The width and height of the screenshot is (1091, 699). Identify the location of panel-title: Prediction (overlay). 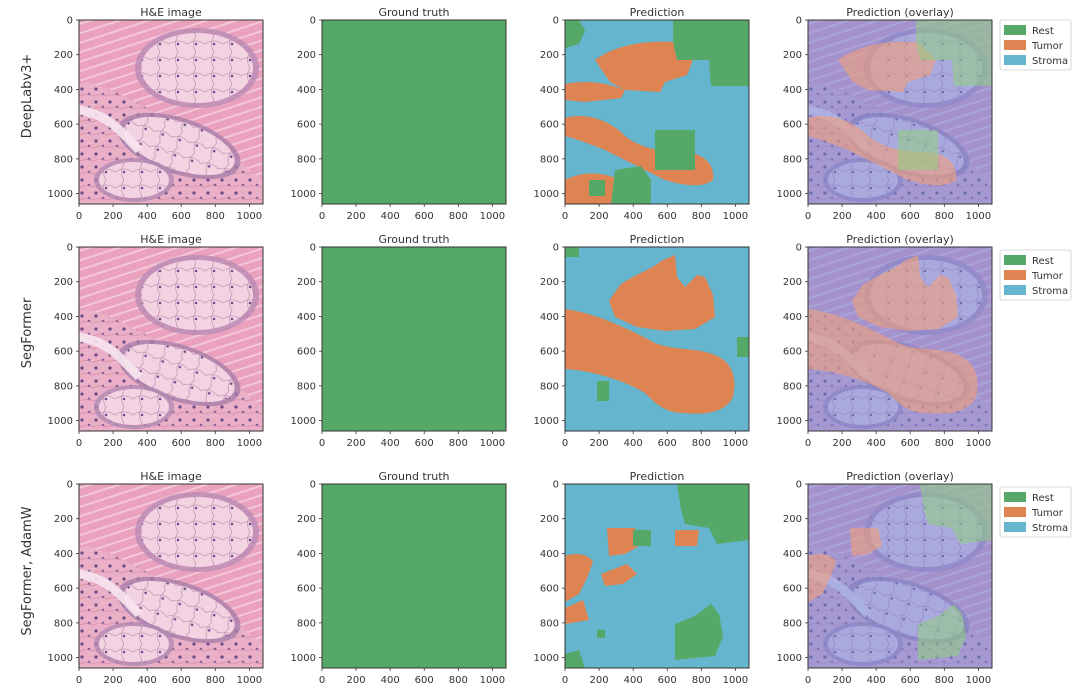
(900, 12).